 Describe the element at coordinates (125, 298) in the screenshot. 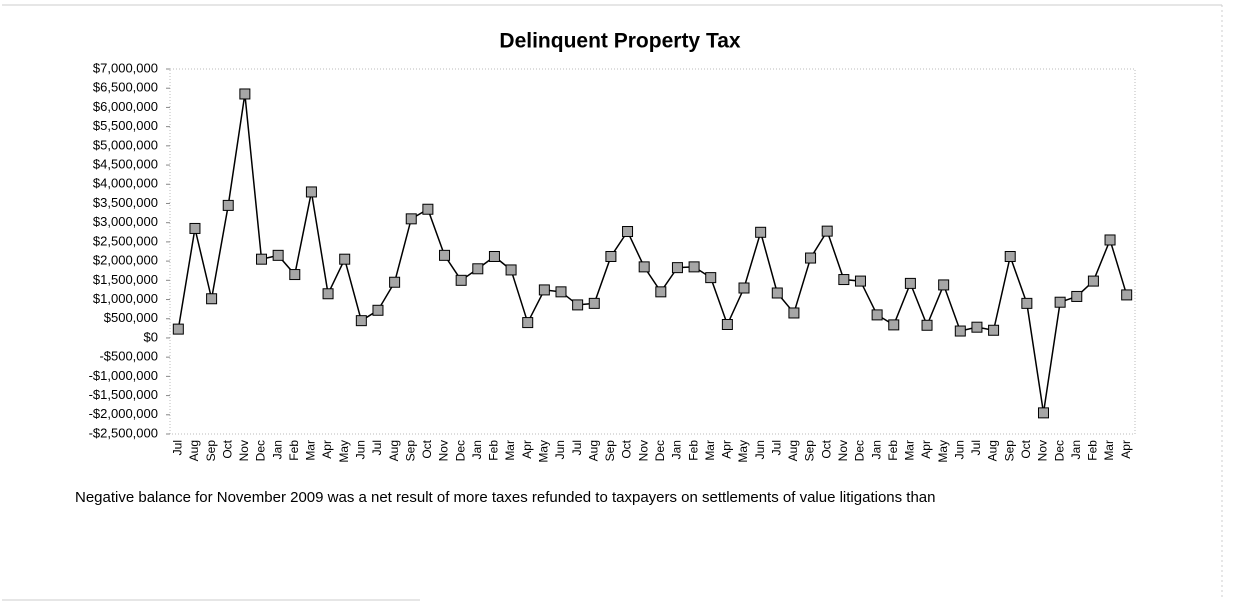

I see `y-tick-label: $1,000,000` at that location.